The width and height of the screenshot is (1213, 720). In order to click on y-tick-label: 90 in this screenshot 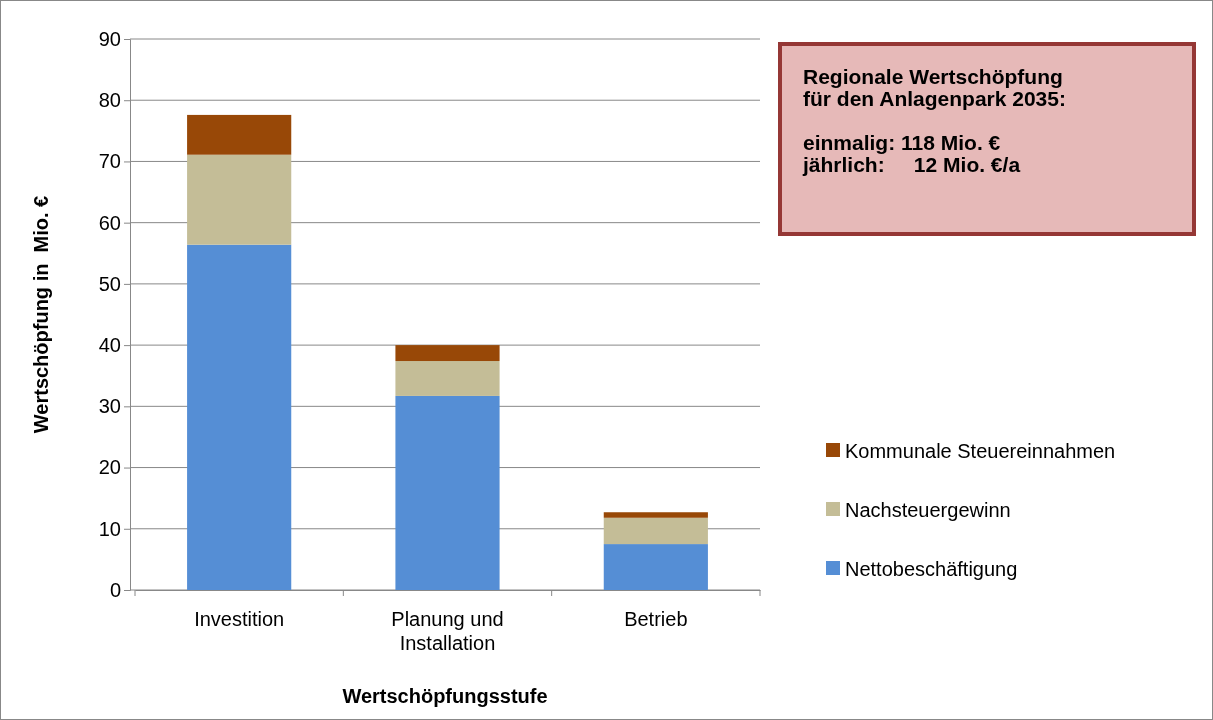, I will do `click(109, 38)`.